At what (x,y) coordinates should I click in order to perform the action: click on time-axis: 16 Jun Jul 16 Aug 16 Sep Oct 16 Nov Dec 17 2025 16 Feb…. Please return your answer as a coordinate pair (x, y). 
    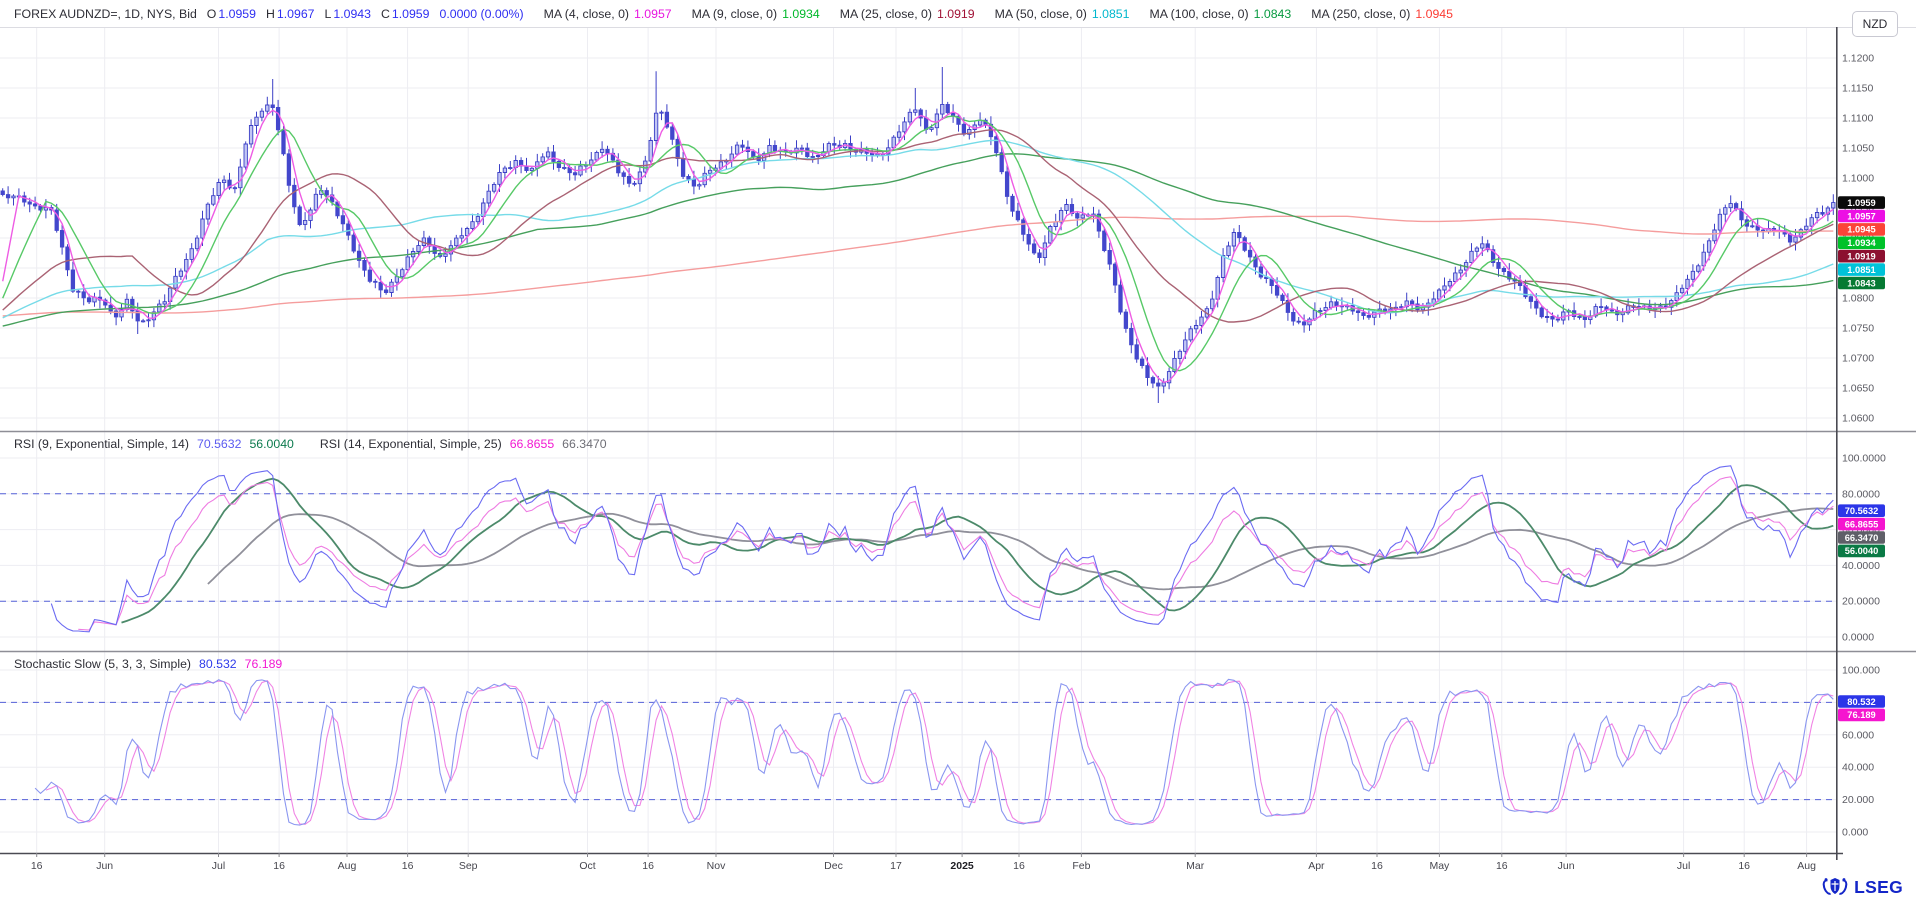
    Looking at the image, I should click on (923, 862).